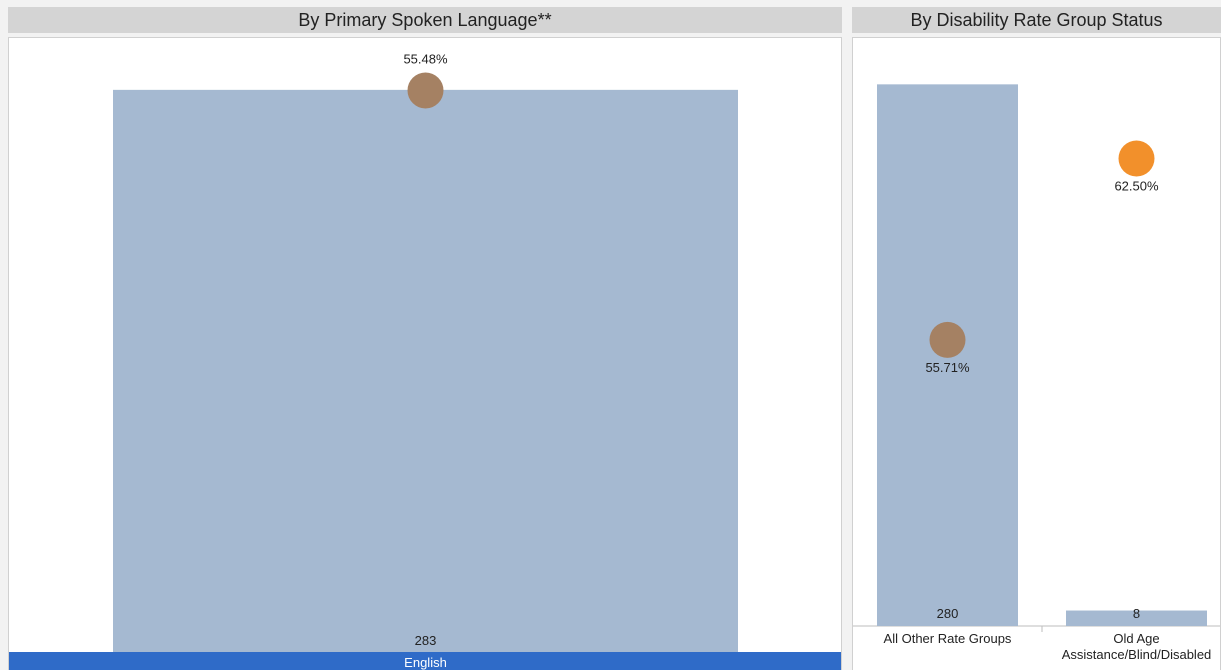  Describe the element at coordinates (1136, 613) in the screenshot. I see `bar-value-label: 8` at that location.